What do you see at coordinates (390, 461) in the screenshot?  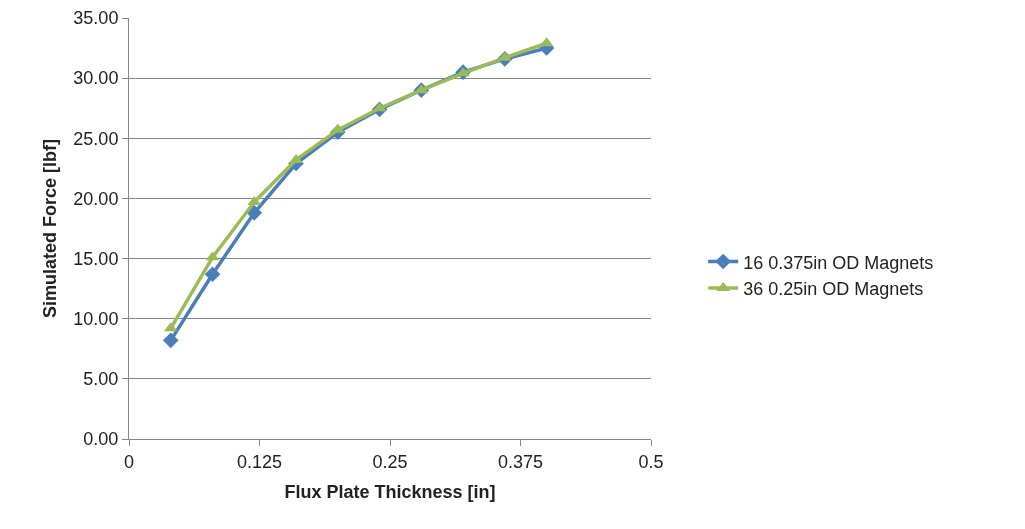 I see `x-tick-label: 0.25` at bounding box center [390, 461].